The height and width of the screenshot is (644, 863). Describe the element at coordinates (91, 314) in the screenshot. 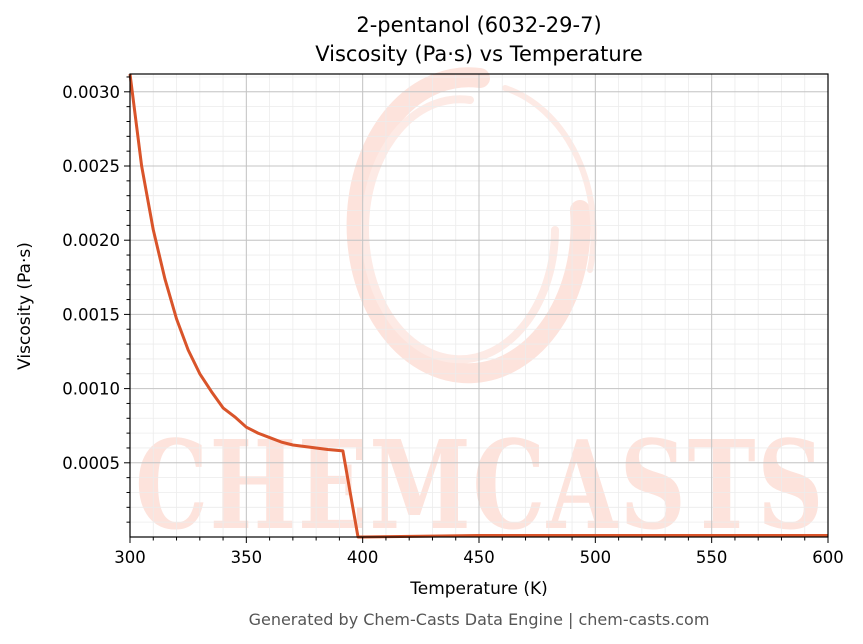

I see `y-tick-label: 0.0015` at that location.